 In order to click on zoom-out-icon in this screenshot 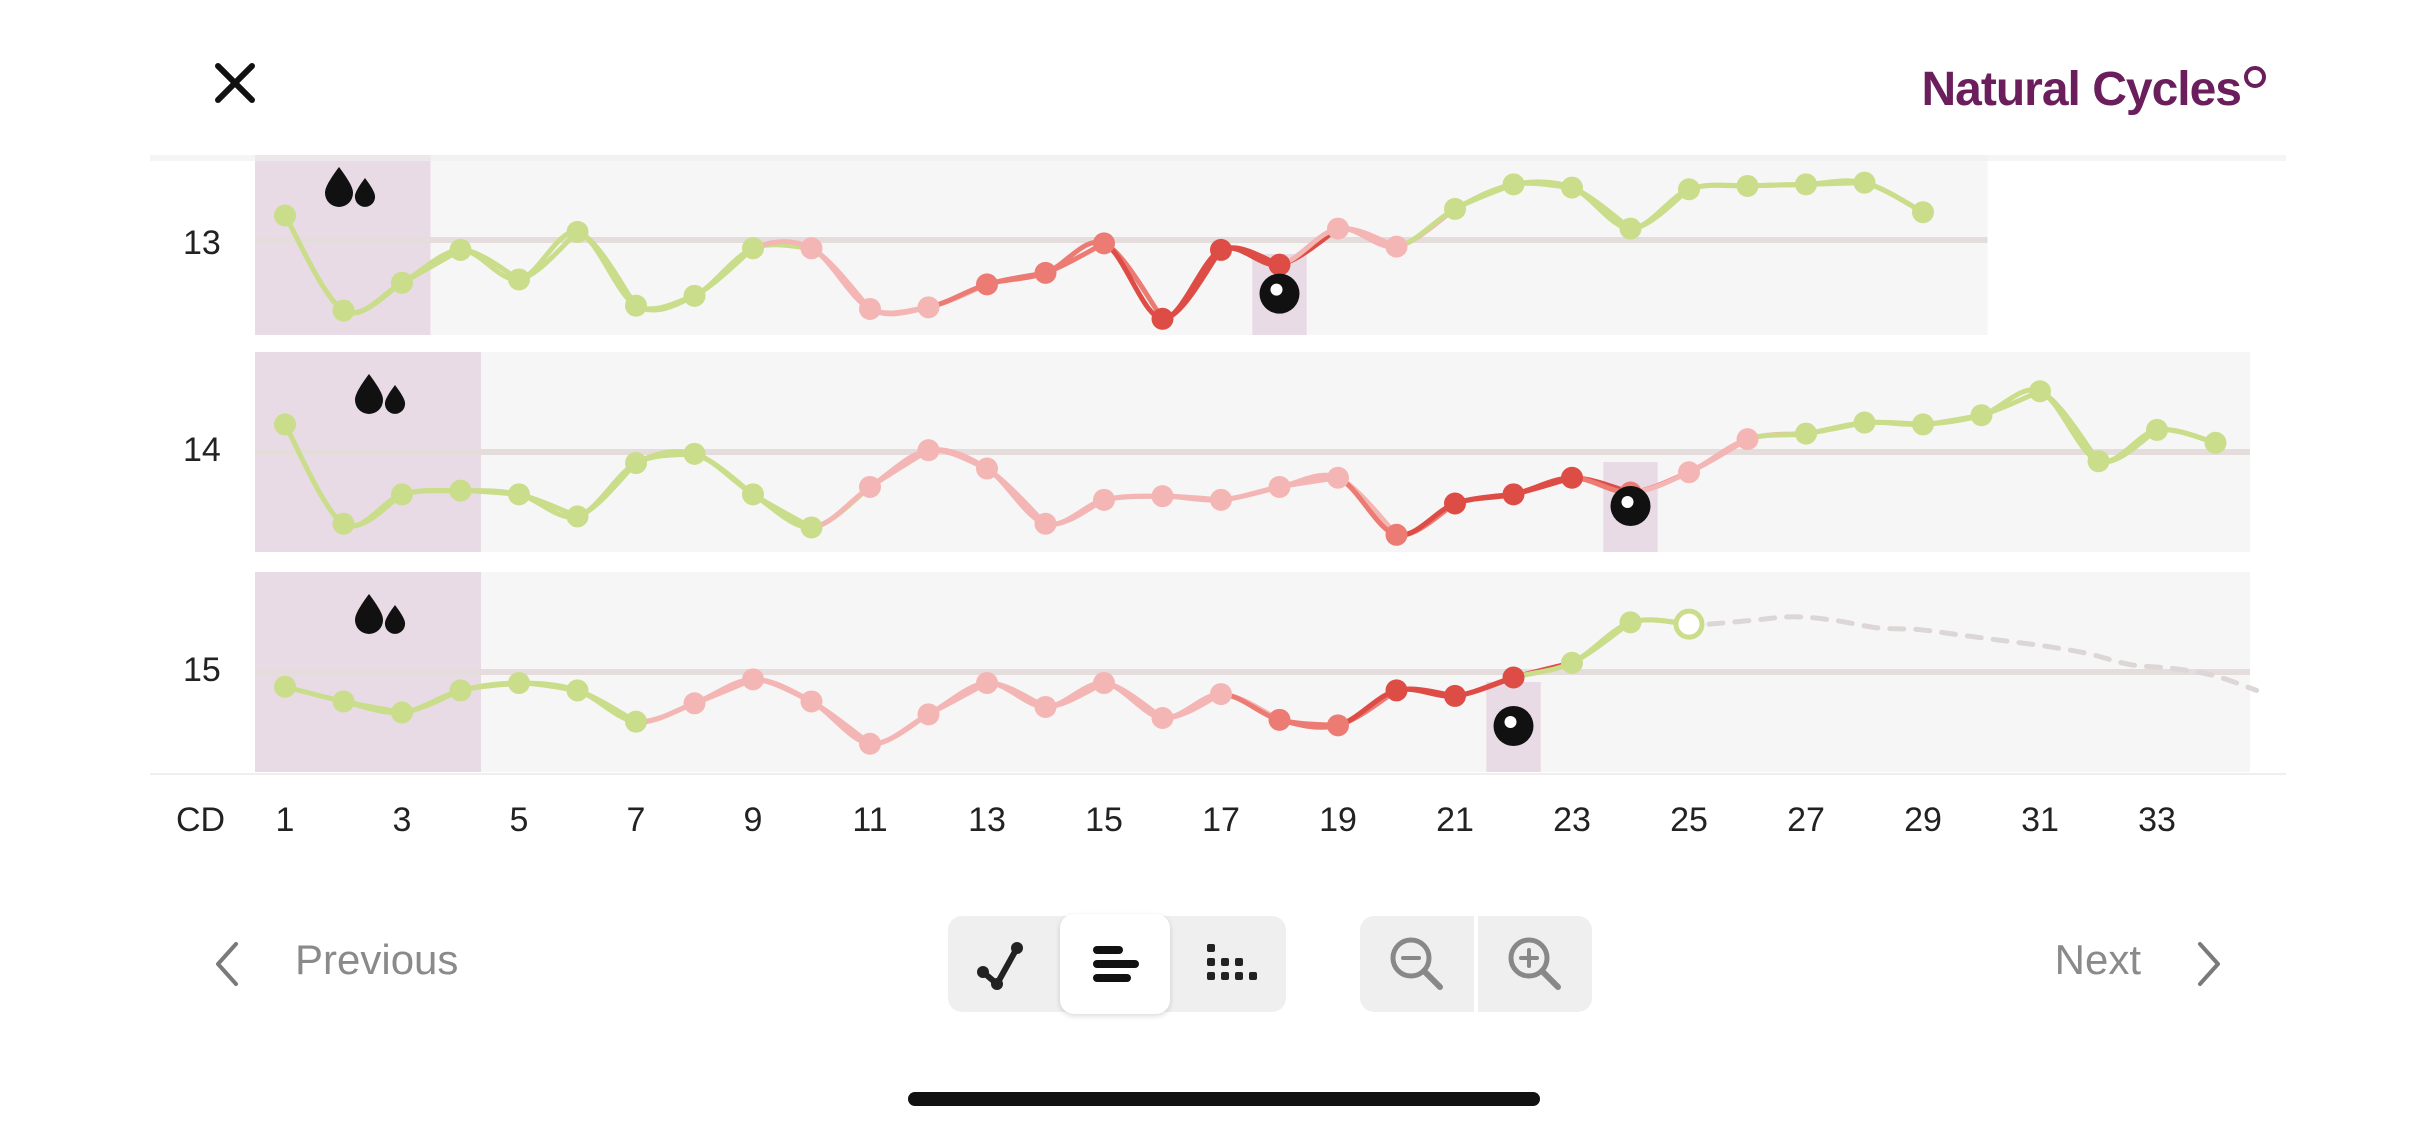, I will do `click(1416, 963)`.